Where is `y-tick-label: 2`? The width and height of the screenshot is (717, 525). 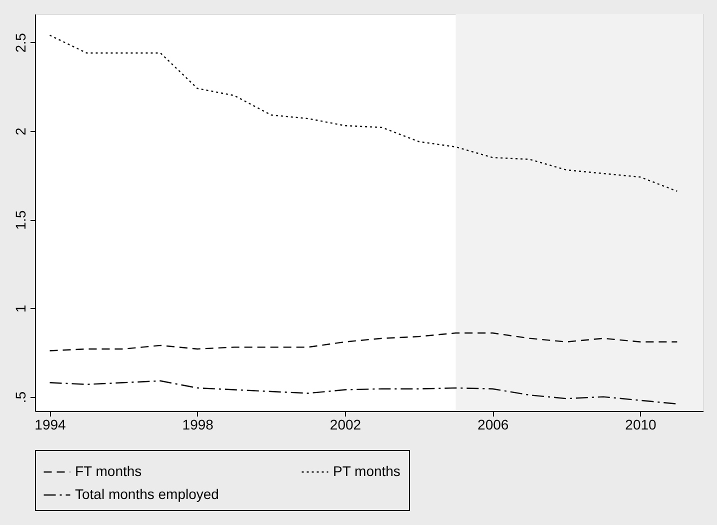
y-tick-label: 2 is located at coordinates (20, 131).